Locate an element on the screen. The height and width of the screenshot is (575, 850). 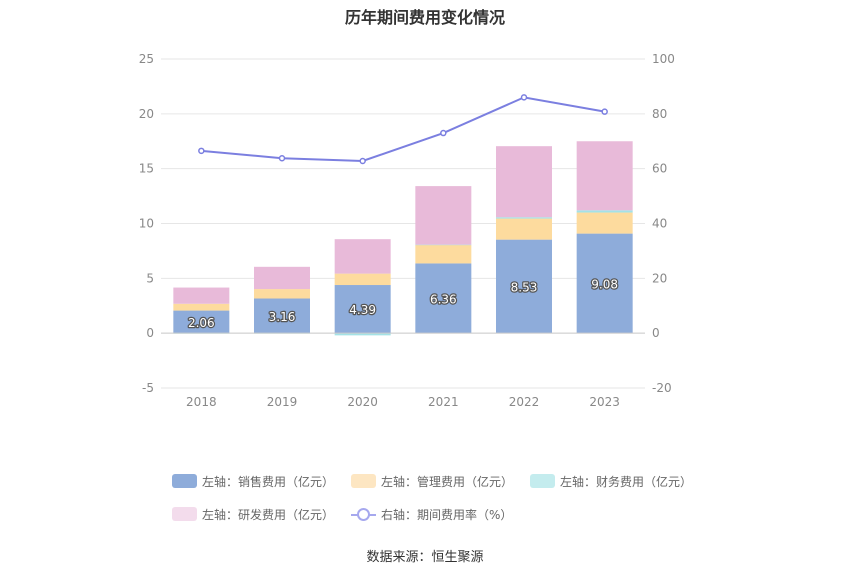
legend-swatch-sales is located at coordinates (184, 481).